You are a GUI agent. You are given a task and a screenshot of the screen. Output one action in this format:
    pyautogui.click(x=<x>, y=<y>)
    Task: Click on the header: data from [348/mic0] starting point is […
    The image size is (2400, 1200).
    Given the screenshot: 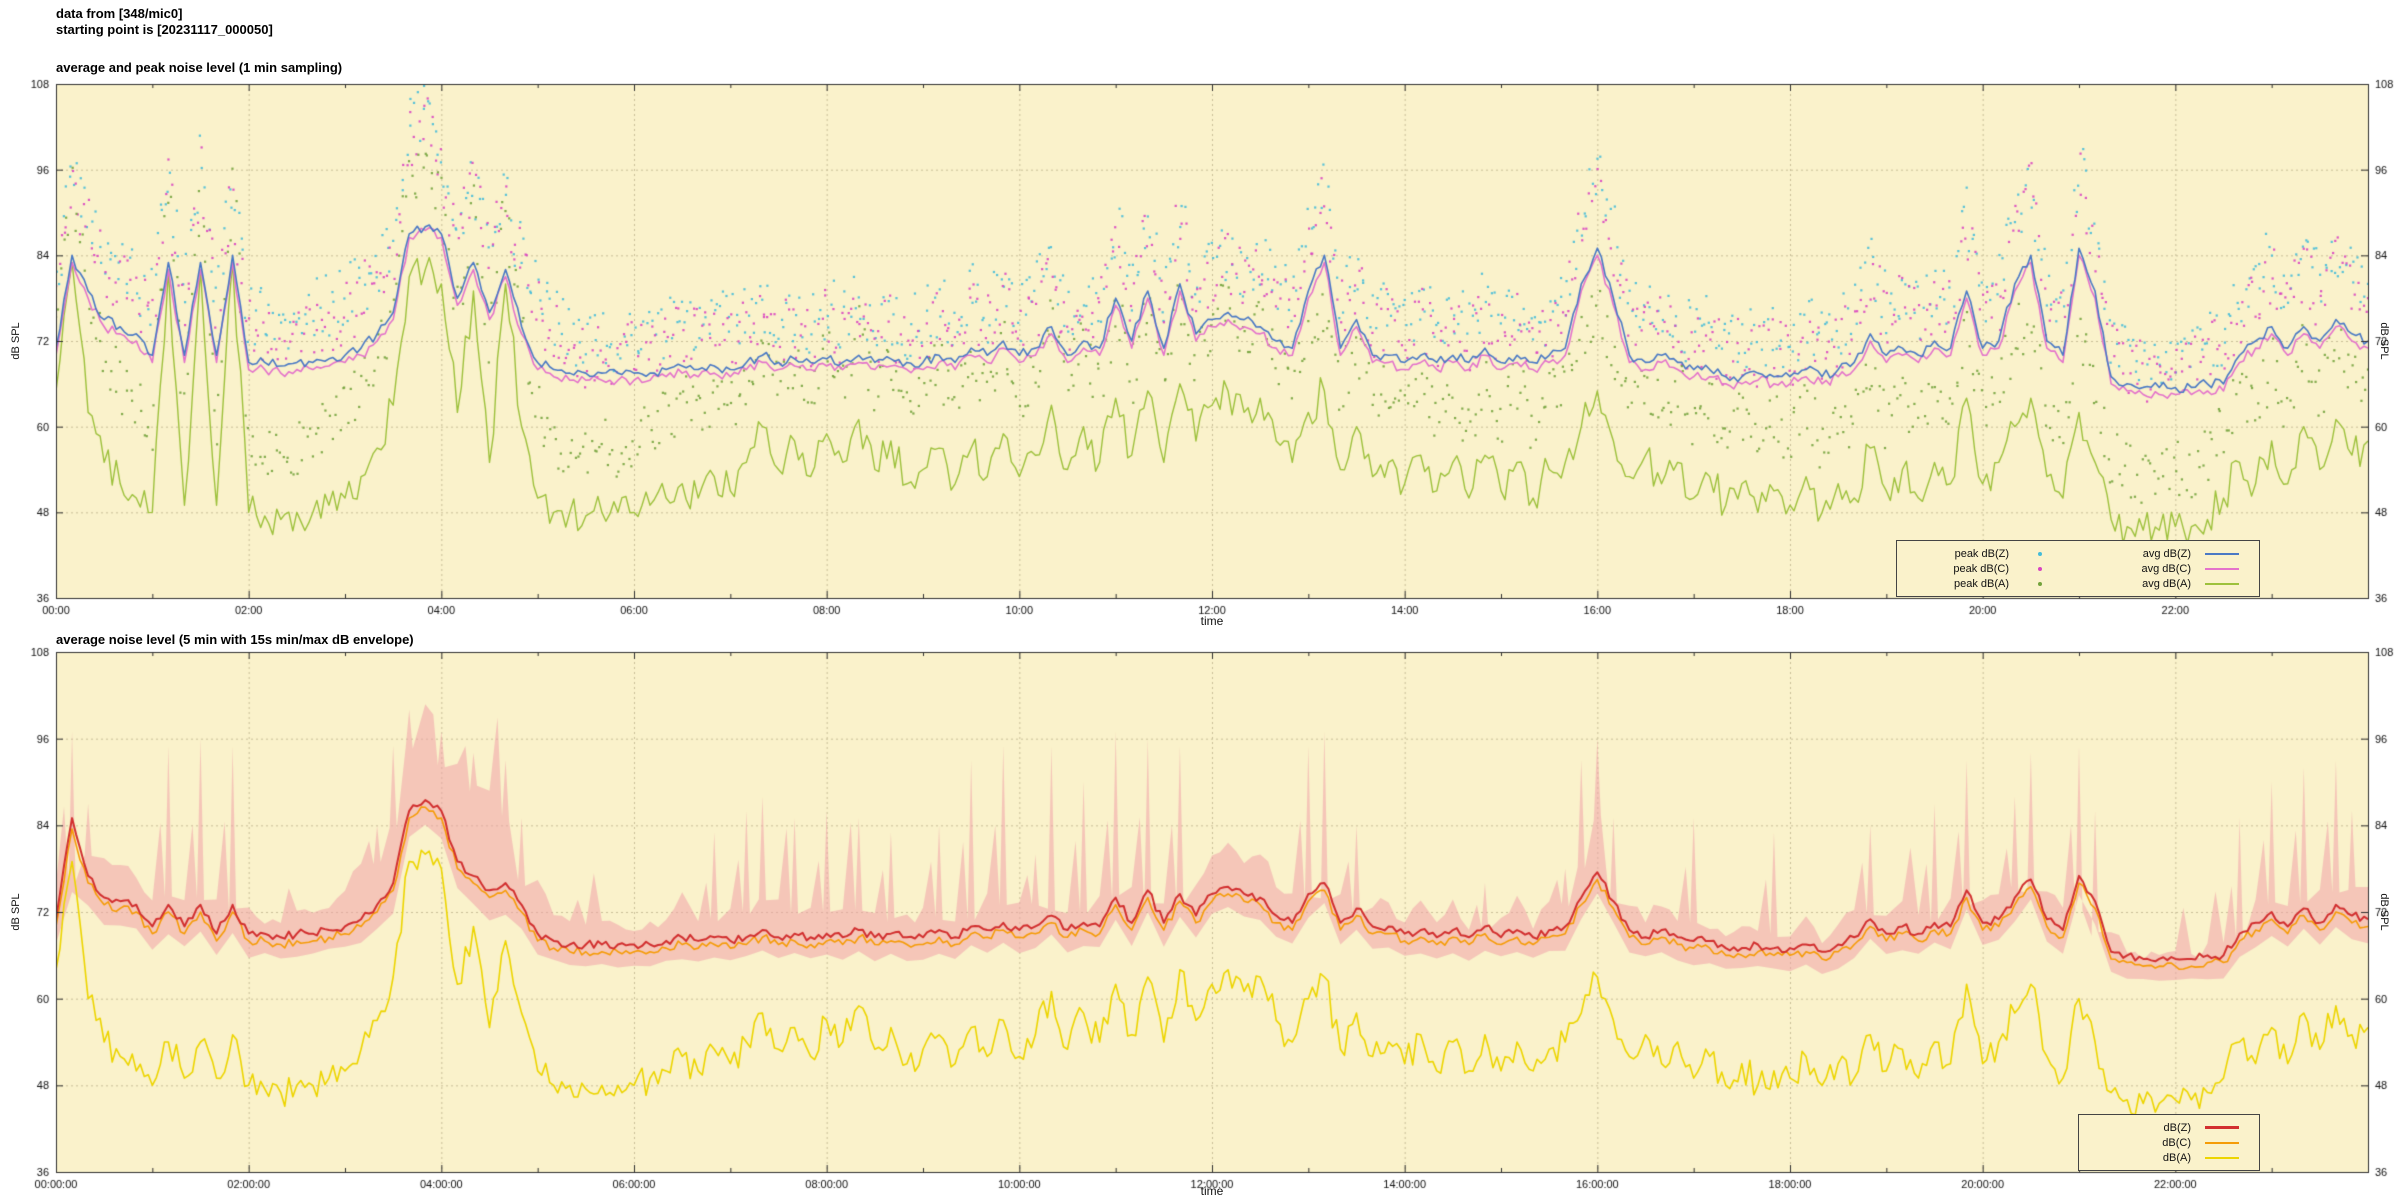 What is the action you would take?
    pyautogui.click(x=164, y=22)
    